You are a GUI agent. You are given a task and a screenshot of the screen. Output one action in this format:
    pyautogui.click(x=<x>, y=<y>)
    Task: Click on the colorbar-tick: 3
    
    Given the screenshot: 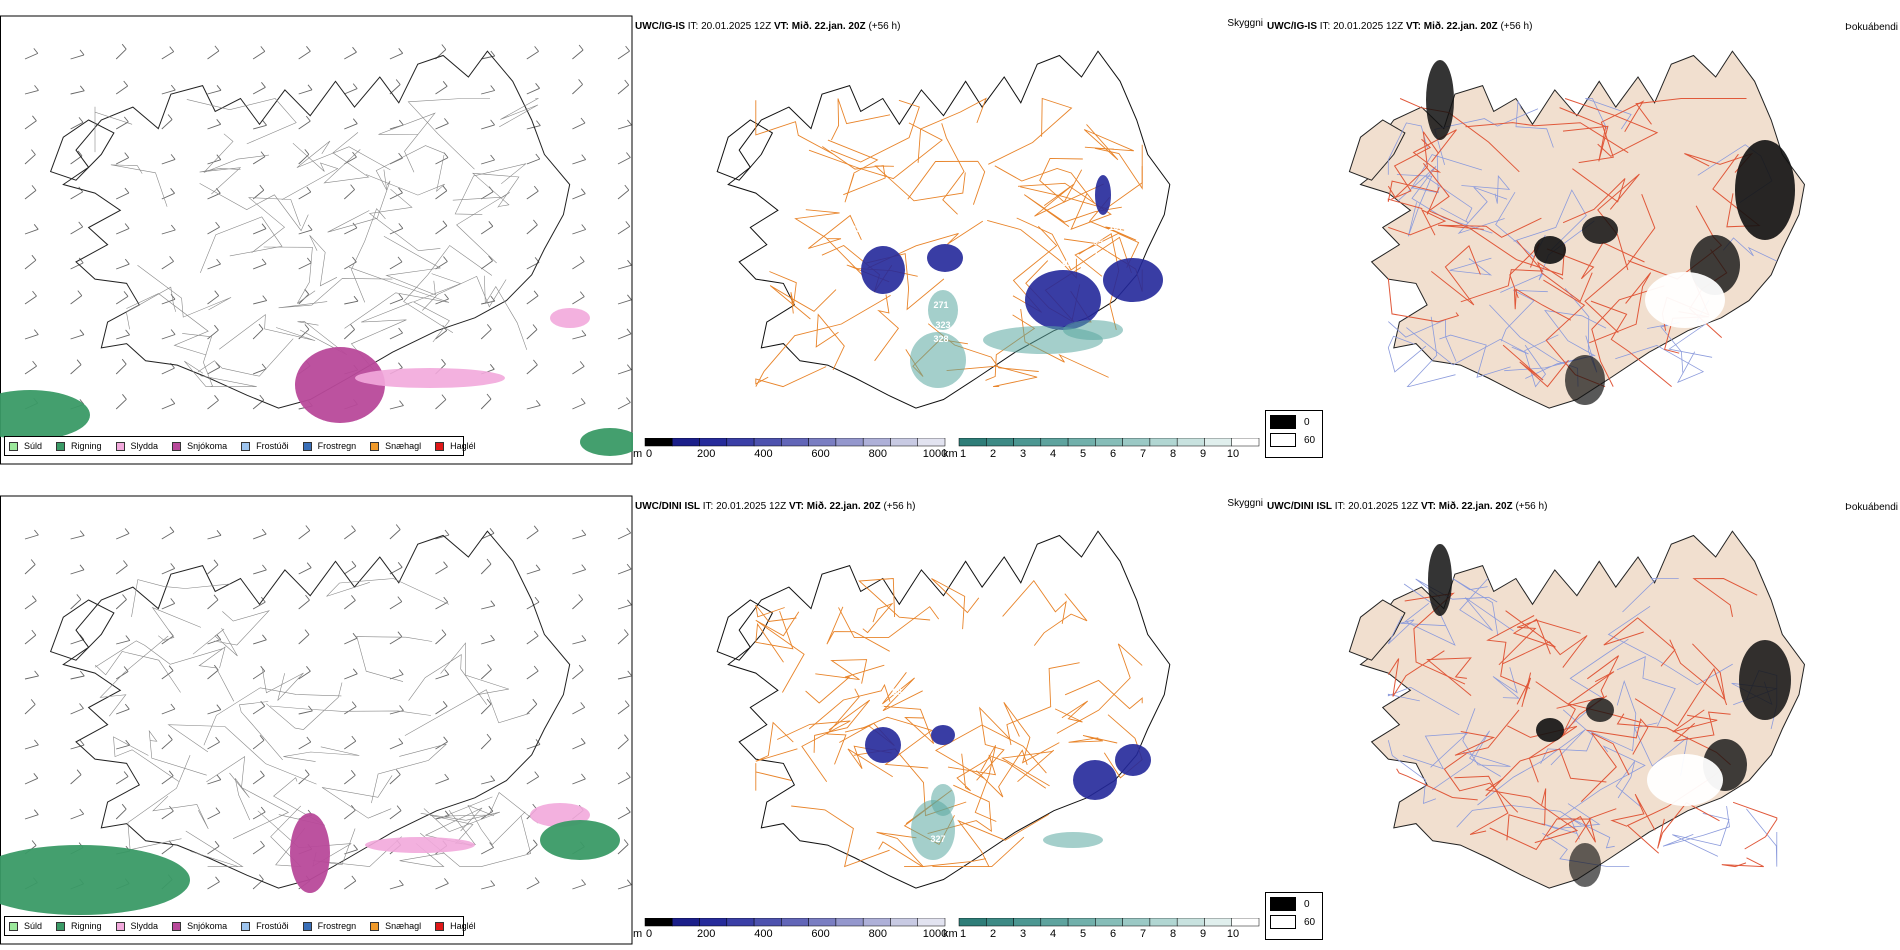 What is the action you would take?
    pyautogui.click(x=1023, y=454)
    